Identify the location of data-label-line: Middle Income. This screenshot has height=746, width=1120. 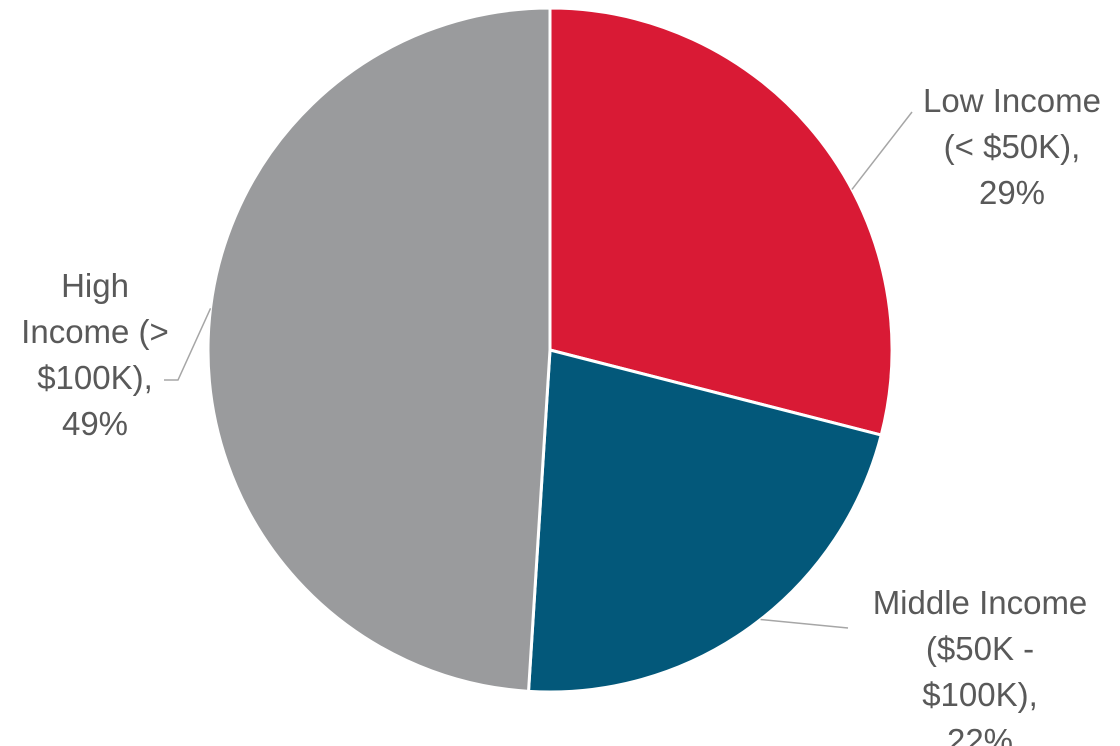
(980, 602).